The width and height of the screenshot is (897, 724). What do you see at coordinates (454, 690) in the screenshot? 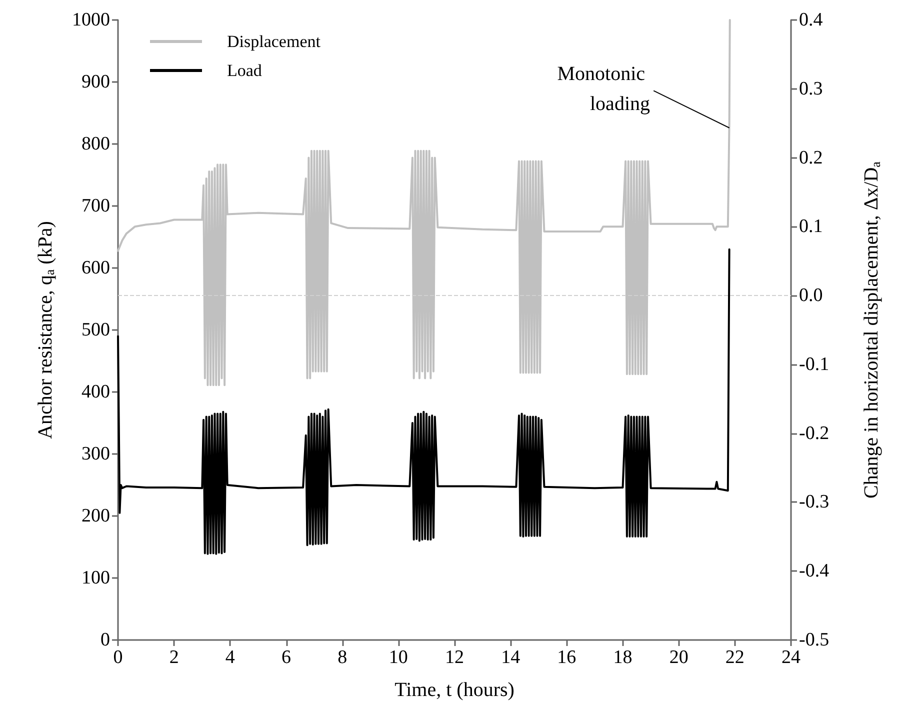
I see `x-axis-title: Time, t (hours)` at bounding box center [454, 690].